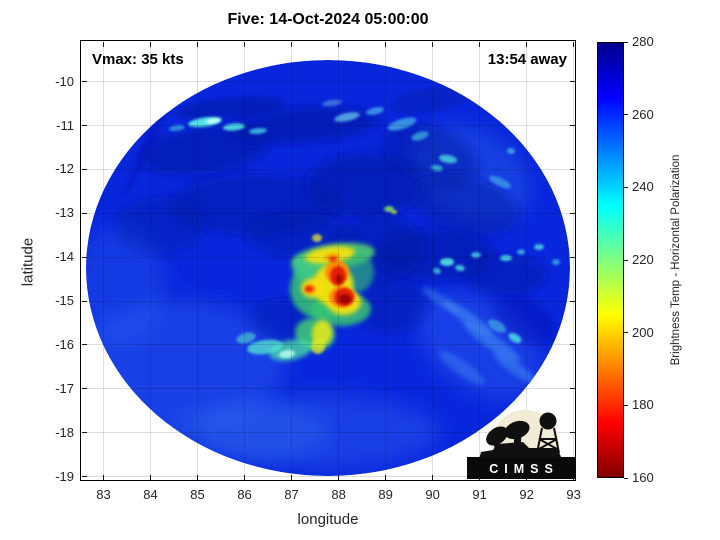 This screenshot has width=720, height=540. What do you see at coordinates (103, 494) in the screenshot?
I see `x-tick-label: 83` at bounding box center [103, 494].